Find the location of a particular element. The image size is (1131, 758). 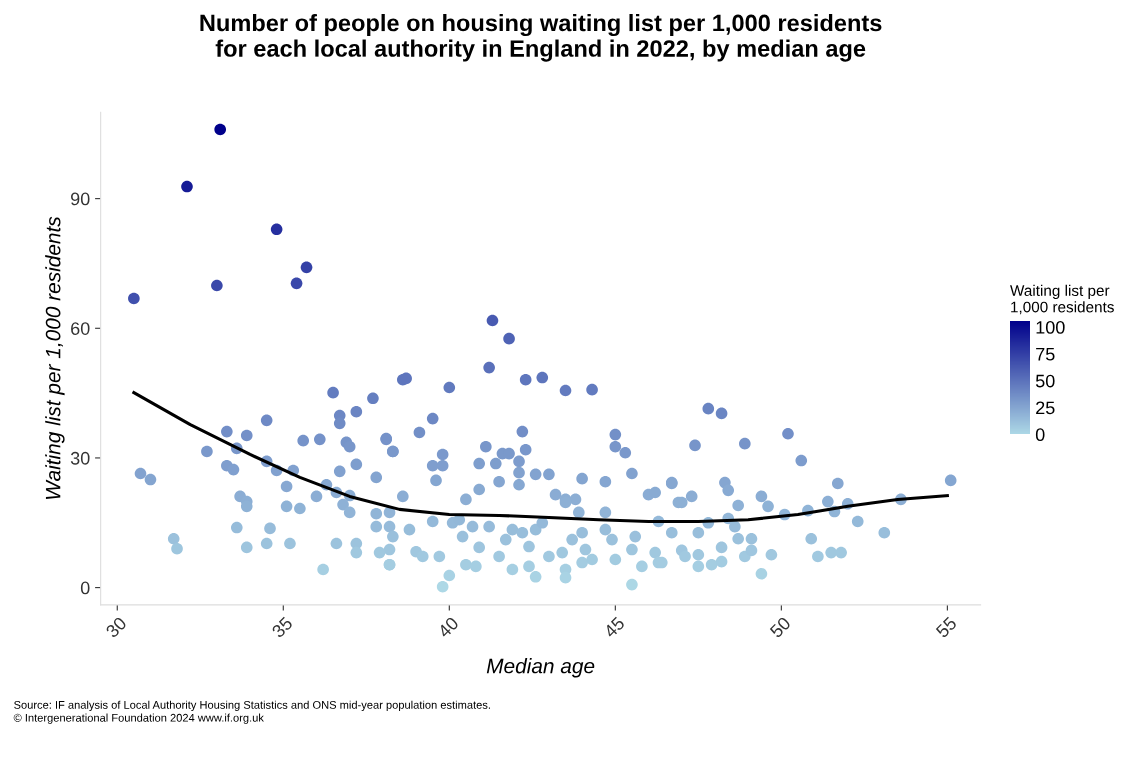

x-axis-title: Median age is located at coordinates (540, 668).